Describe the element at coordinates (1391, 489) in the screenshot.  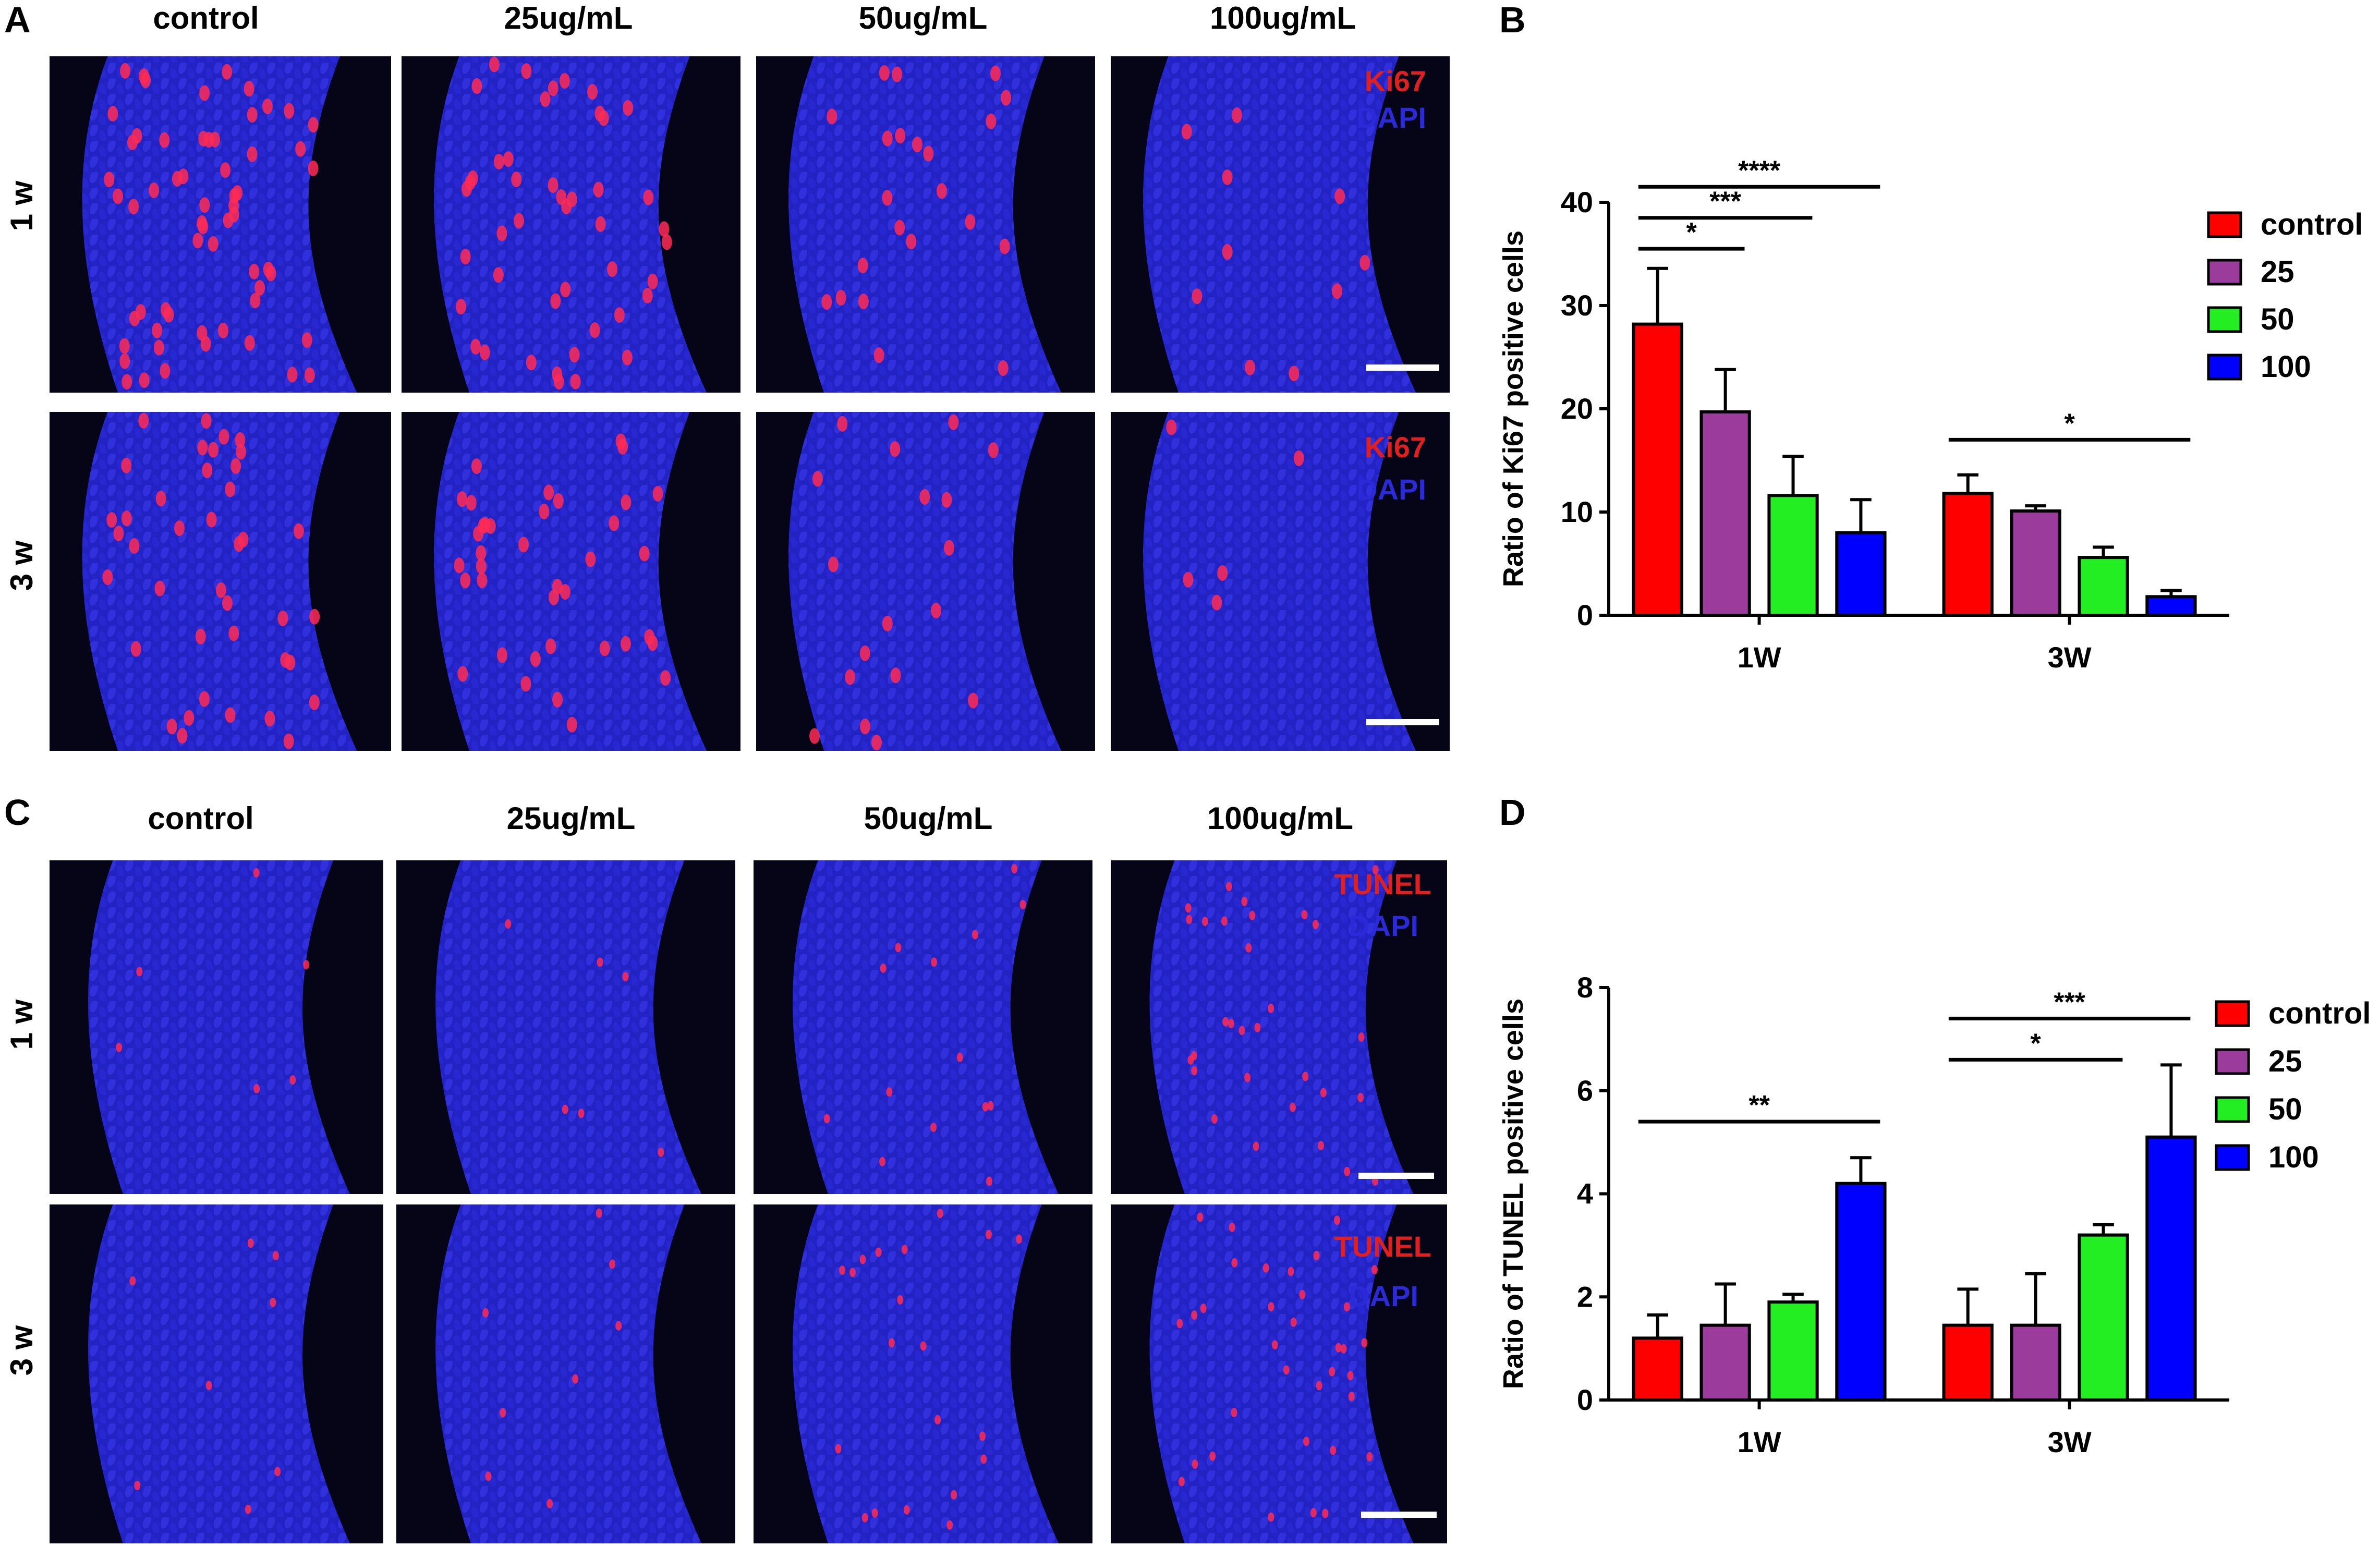
I see `stain-label-dapi-3w: DAPI` at that location.